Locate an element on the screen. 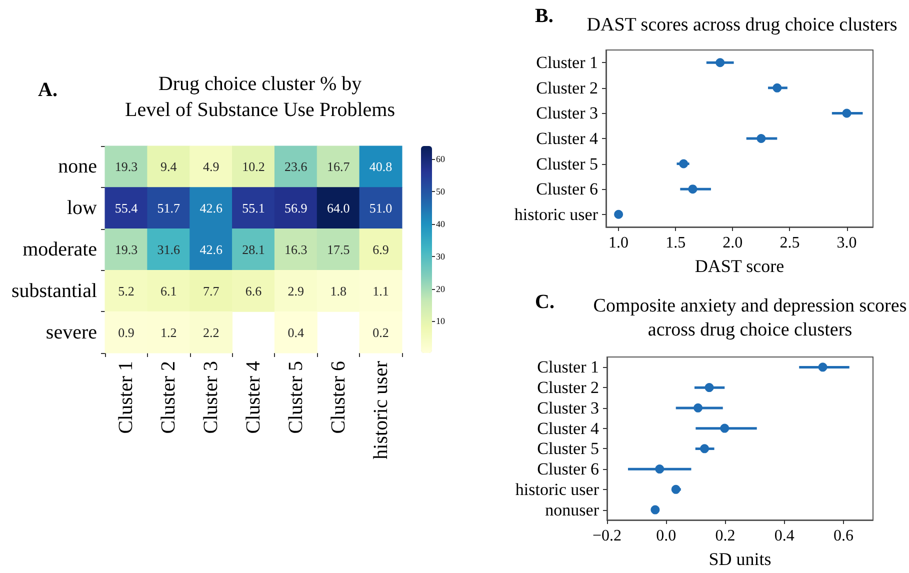 The height and width of the screenshot is (573, 909). color-bar-label: 20 is located at coordinates (441, 289).